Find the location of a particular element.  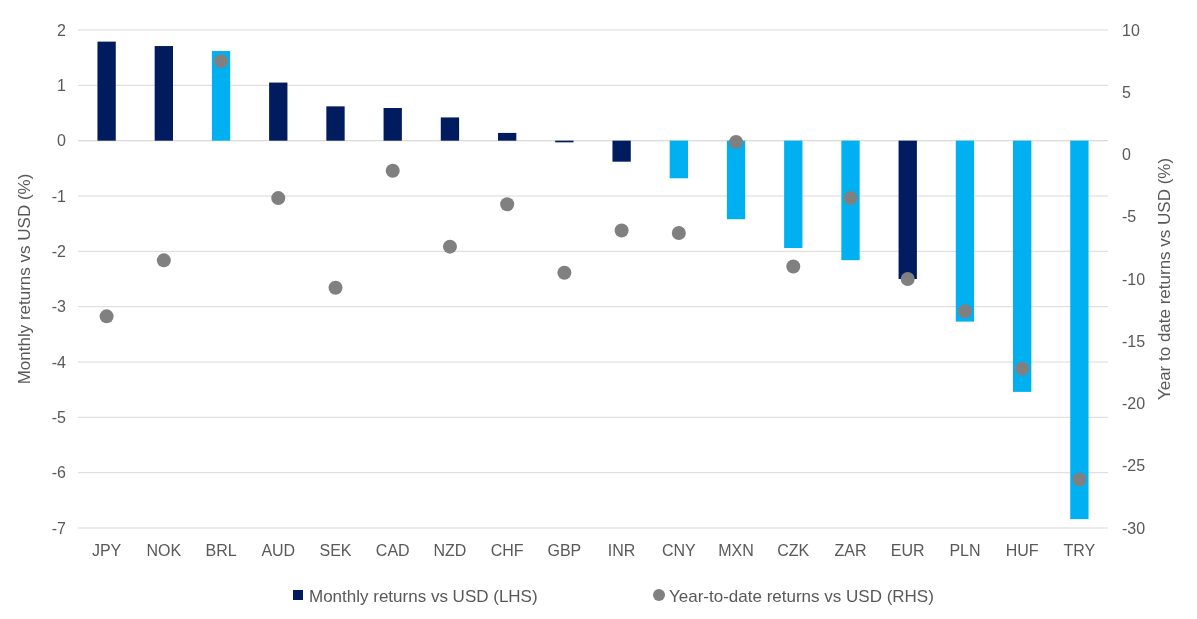

y2-tick-label: -15 is located at coordinates (1134, 341).